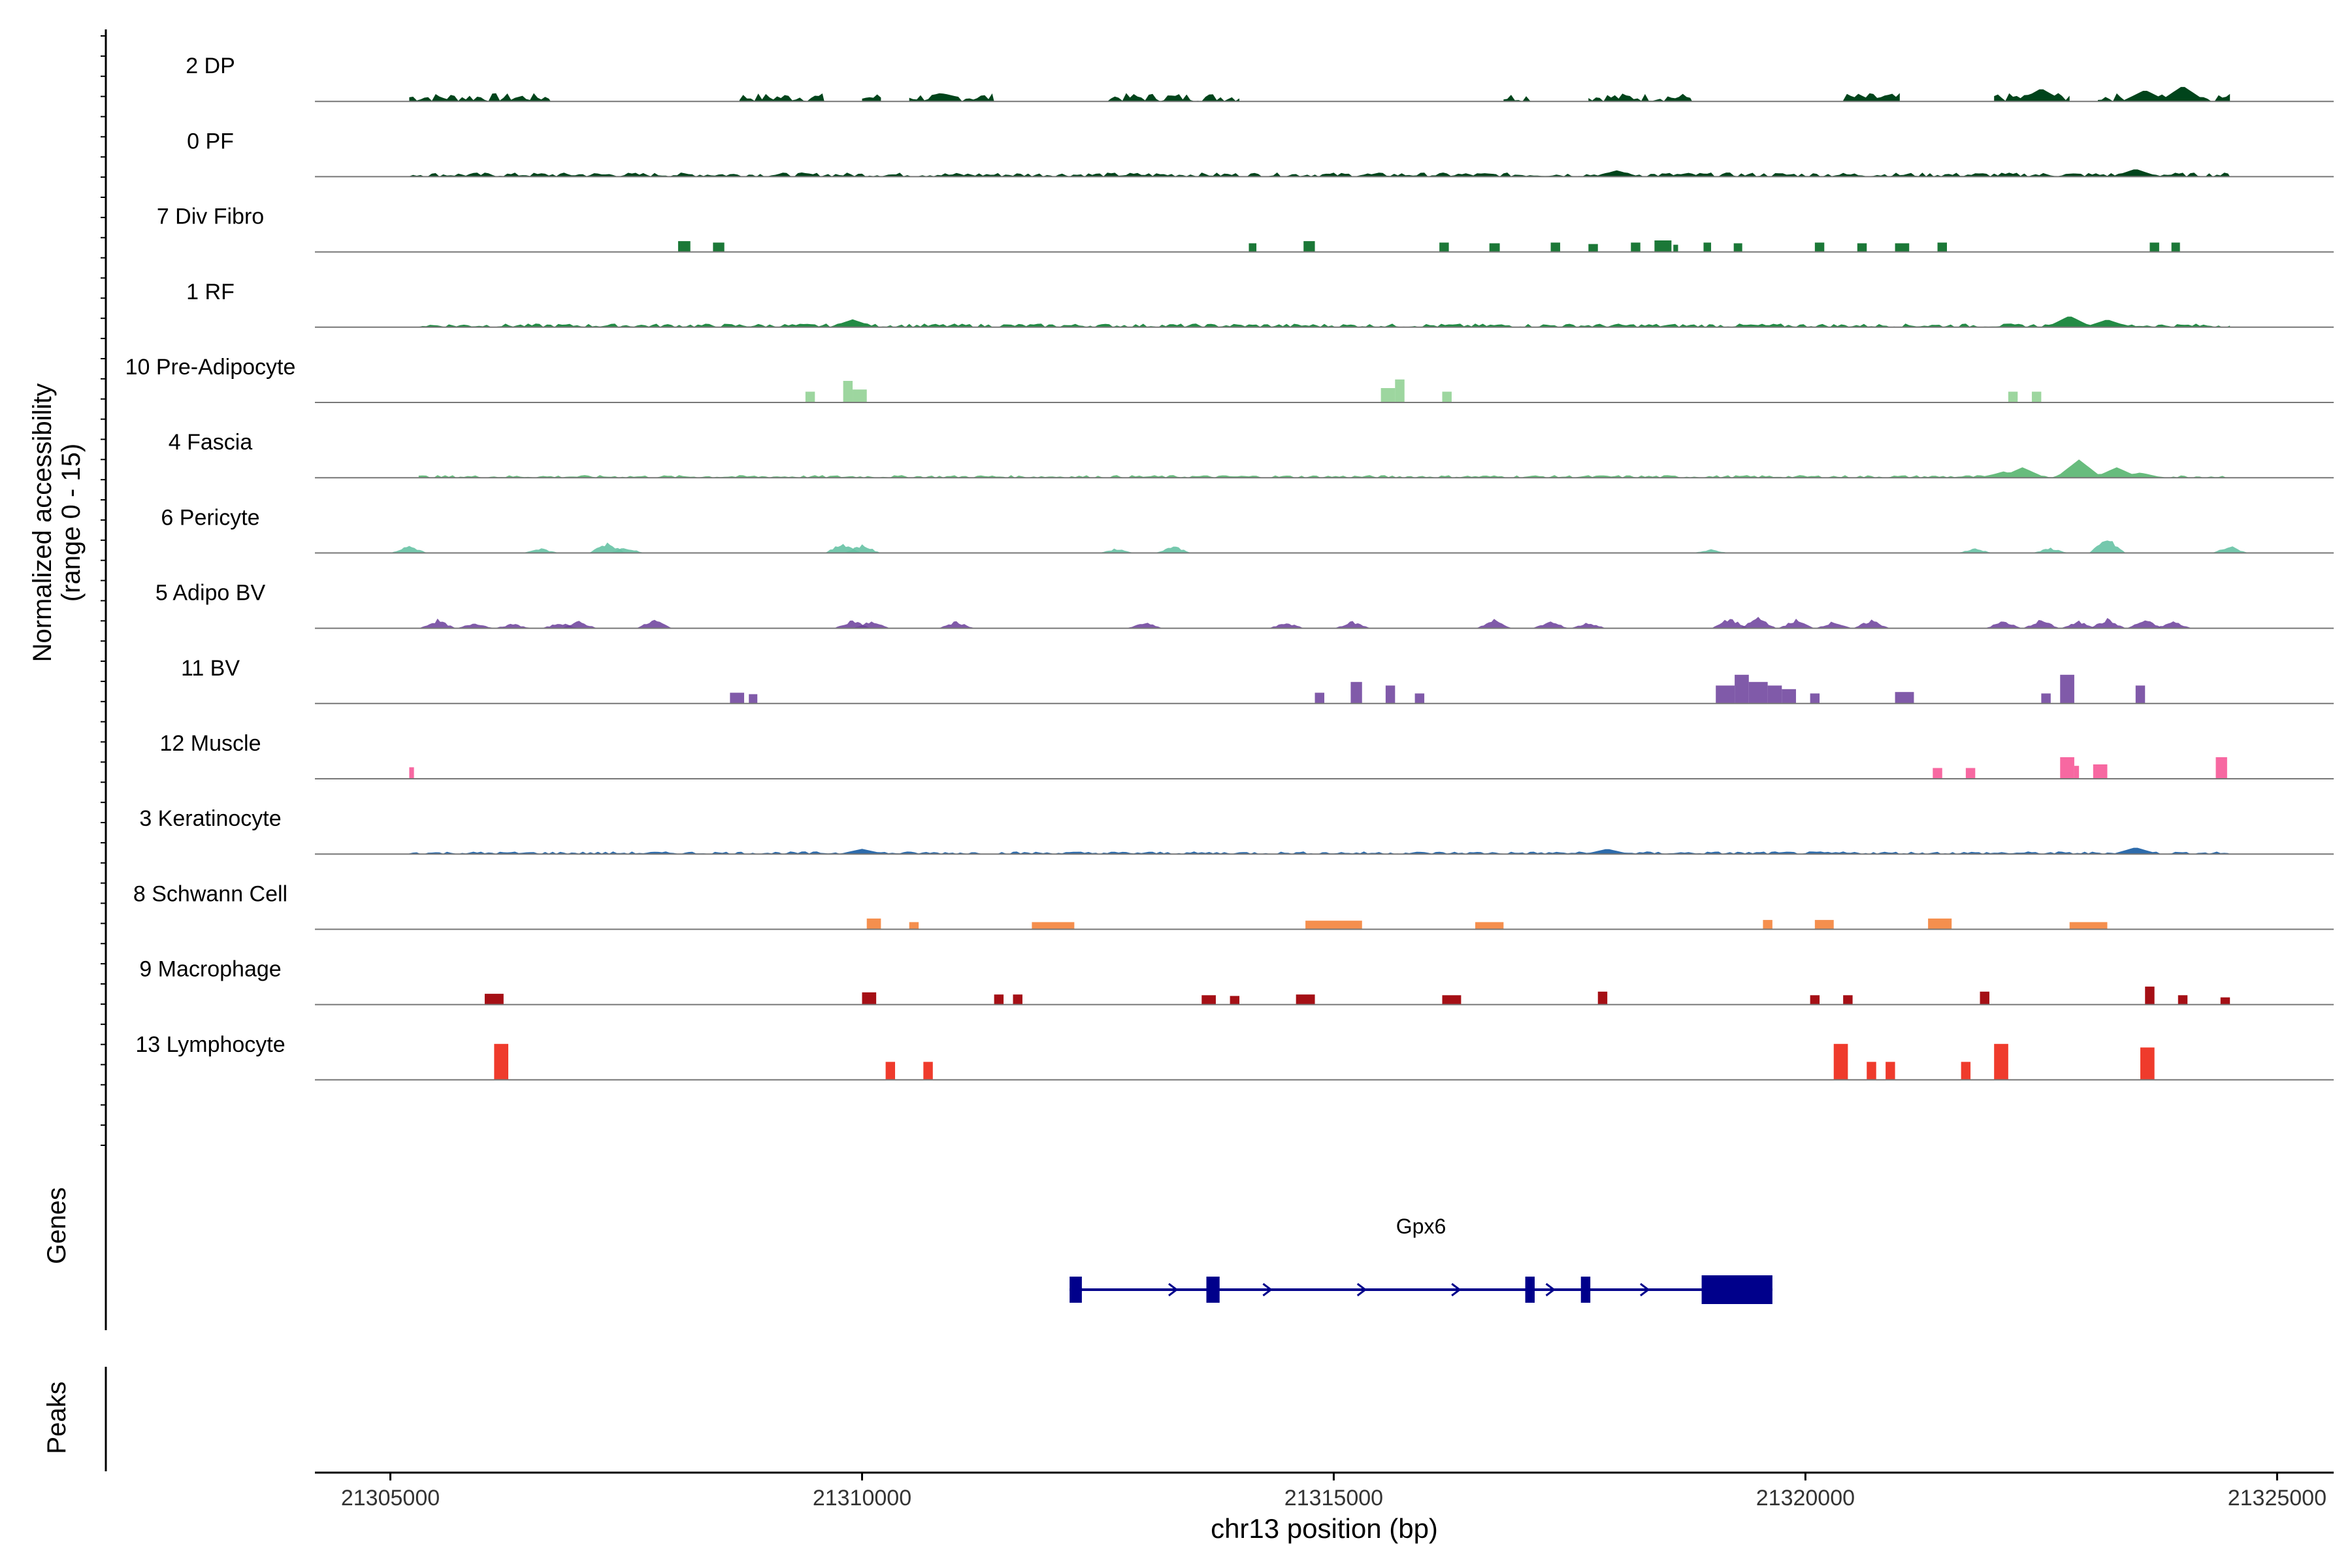 This screenshot has height=1568, width=2352. What do you see at coordinates (1257, 680) in the screenshot?
I see `track-9: 11 BV` at bounding box center [1257, 680].